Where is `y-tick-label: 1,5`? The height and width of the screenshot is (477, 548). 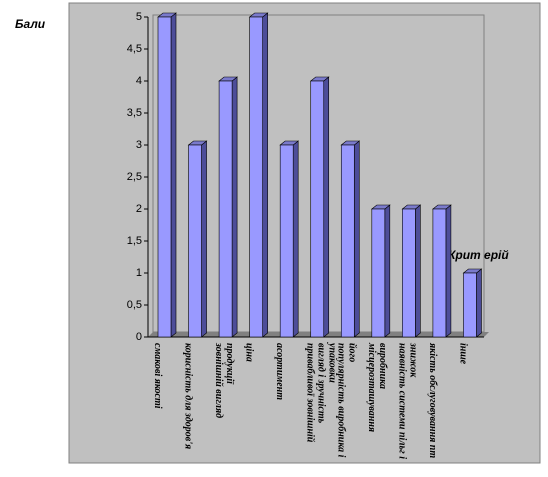 y-tick-label: 1,5 is located at coordinates (134, 241).